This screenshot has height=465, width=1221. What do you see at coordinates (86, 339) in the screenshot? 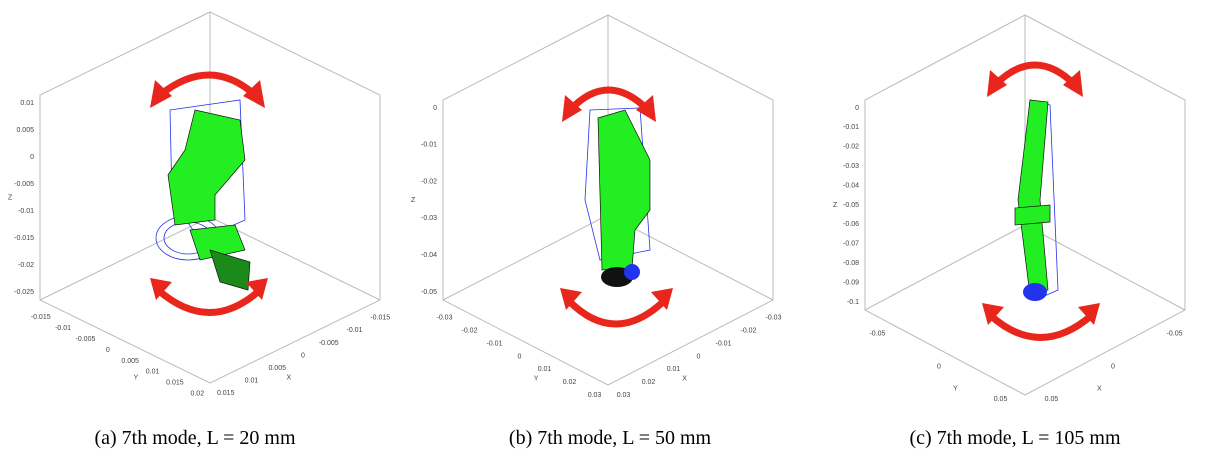
I see `y-tick-label: -0.005` at bounding box center [86, 339].